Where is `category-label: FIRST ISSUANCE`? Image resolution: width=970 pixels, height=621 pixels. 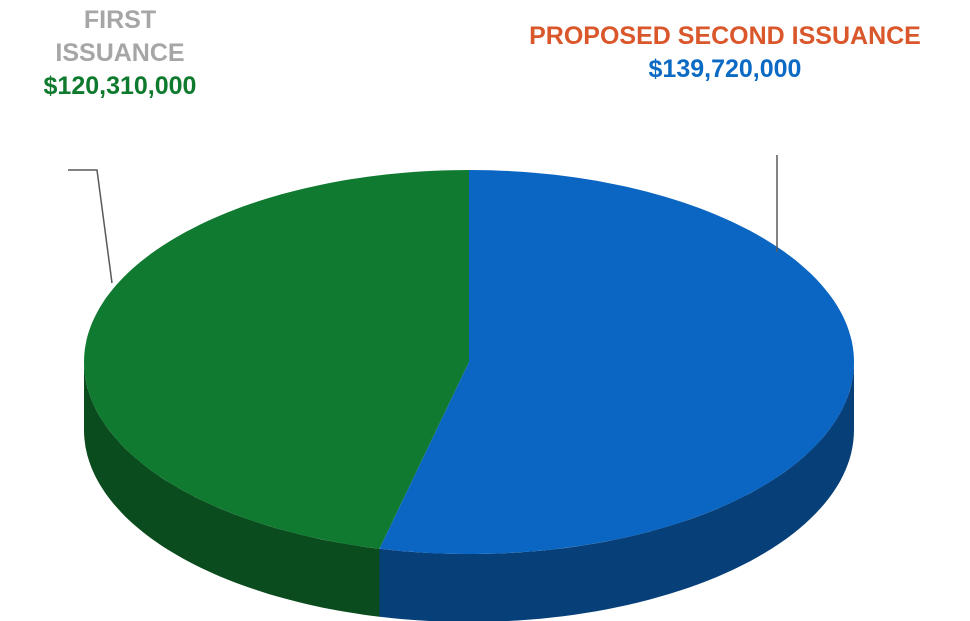 category-label: FIRST ISSUANCE is located at coordinates (120, 36).